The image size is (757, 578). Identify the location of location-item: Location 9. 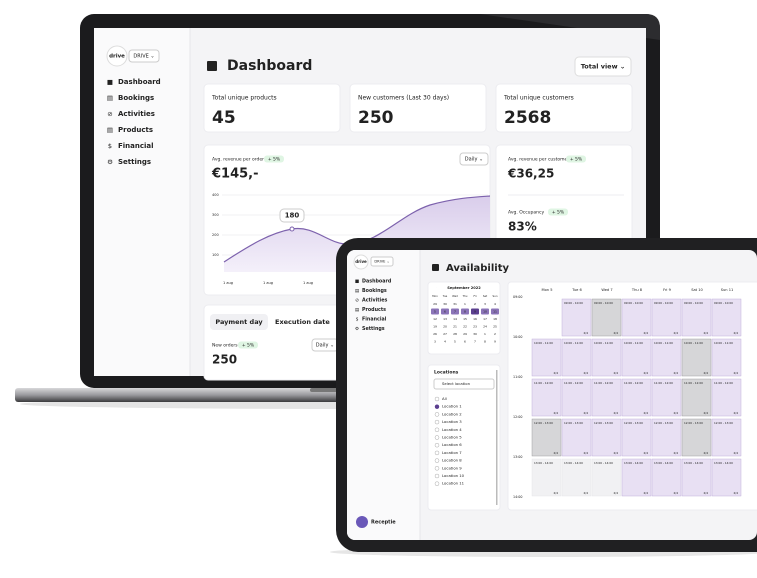
(452, 467).